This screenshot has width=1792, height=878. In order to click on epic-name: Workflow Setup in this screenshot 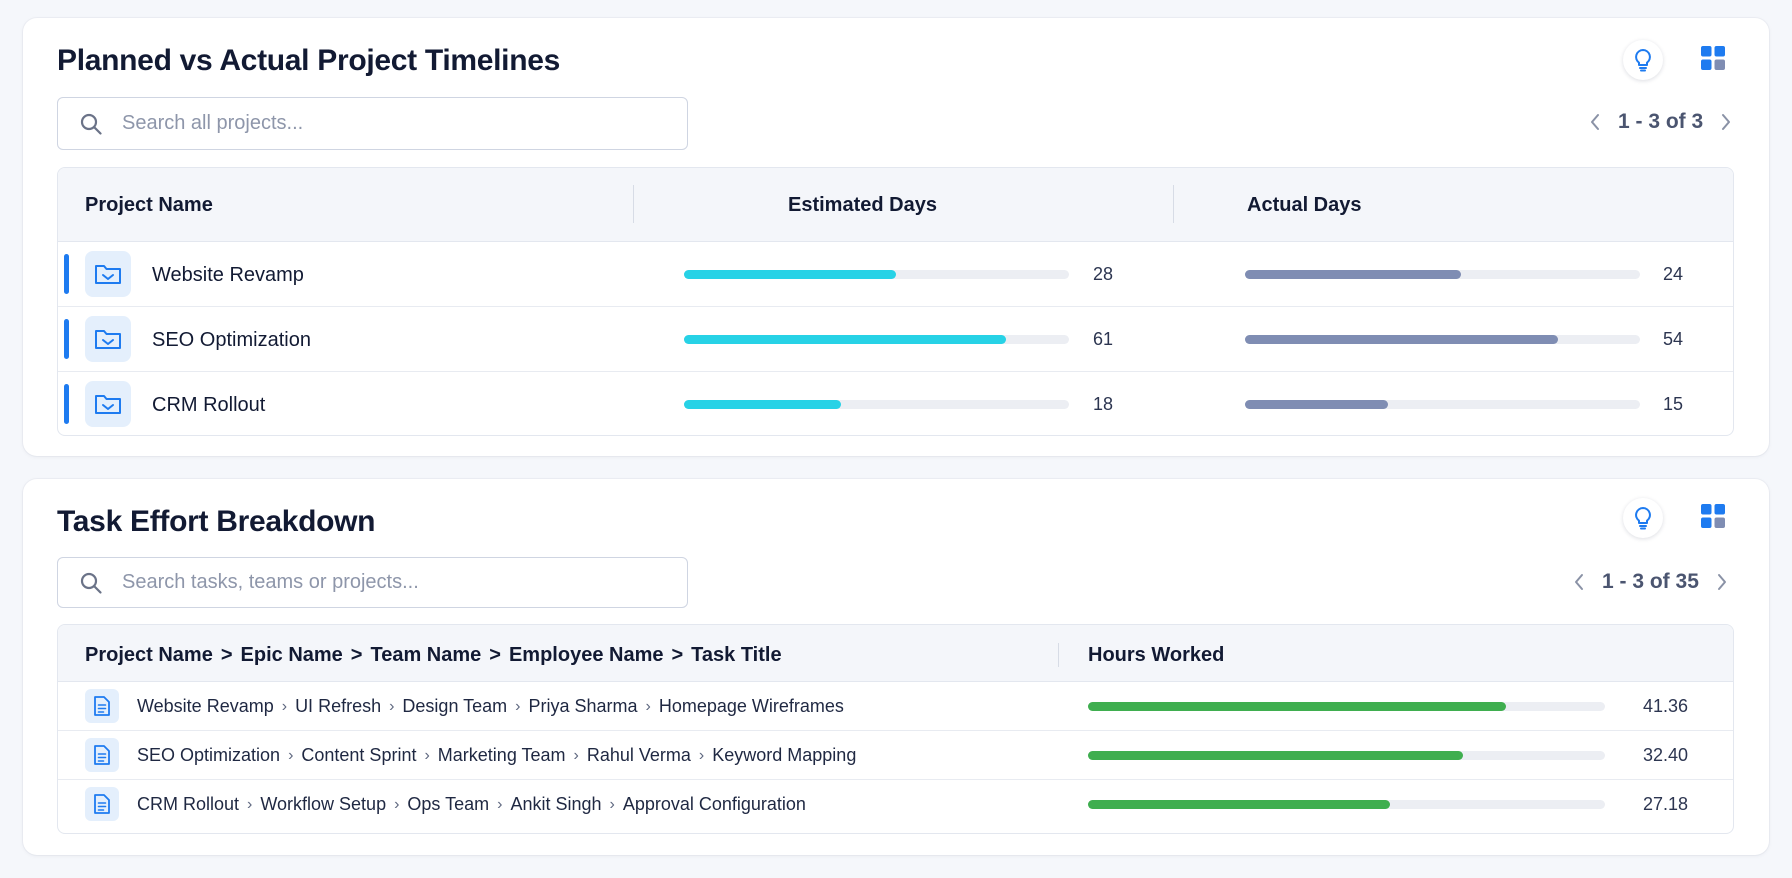, I will do `click(323, 804)`.